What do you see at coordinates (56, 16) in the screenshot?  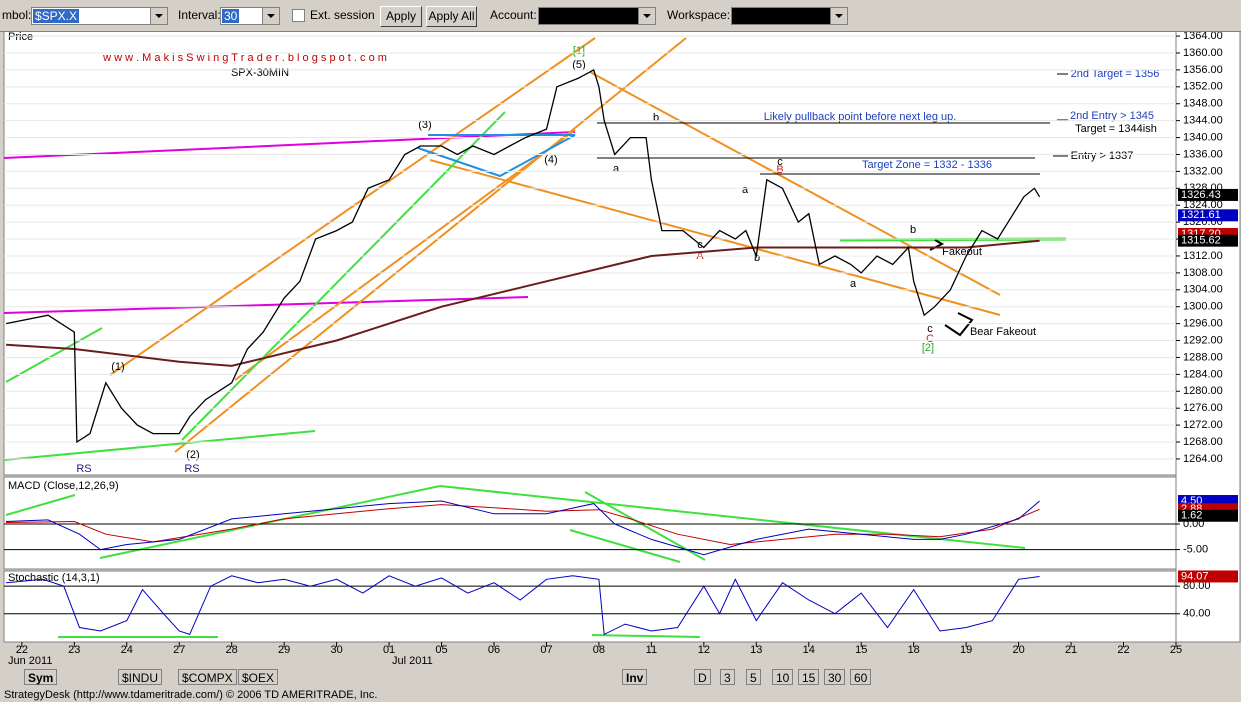 I see `value: $SPX.X` at bounding box center [56, 16].